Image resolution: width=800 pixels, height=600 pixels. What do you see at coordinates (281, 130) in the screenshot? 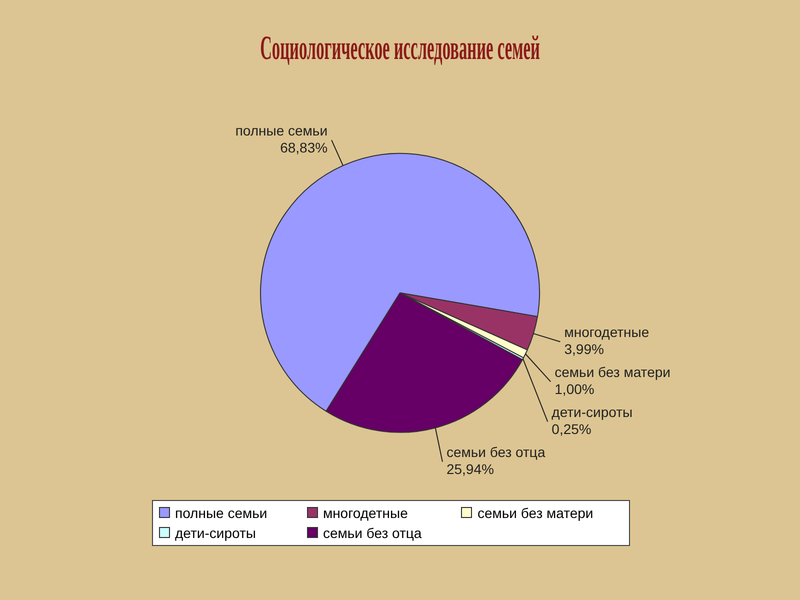
I see `slice-label: полные семьи` at bounding box center [281, 130].